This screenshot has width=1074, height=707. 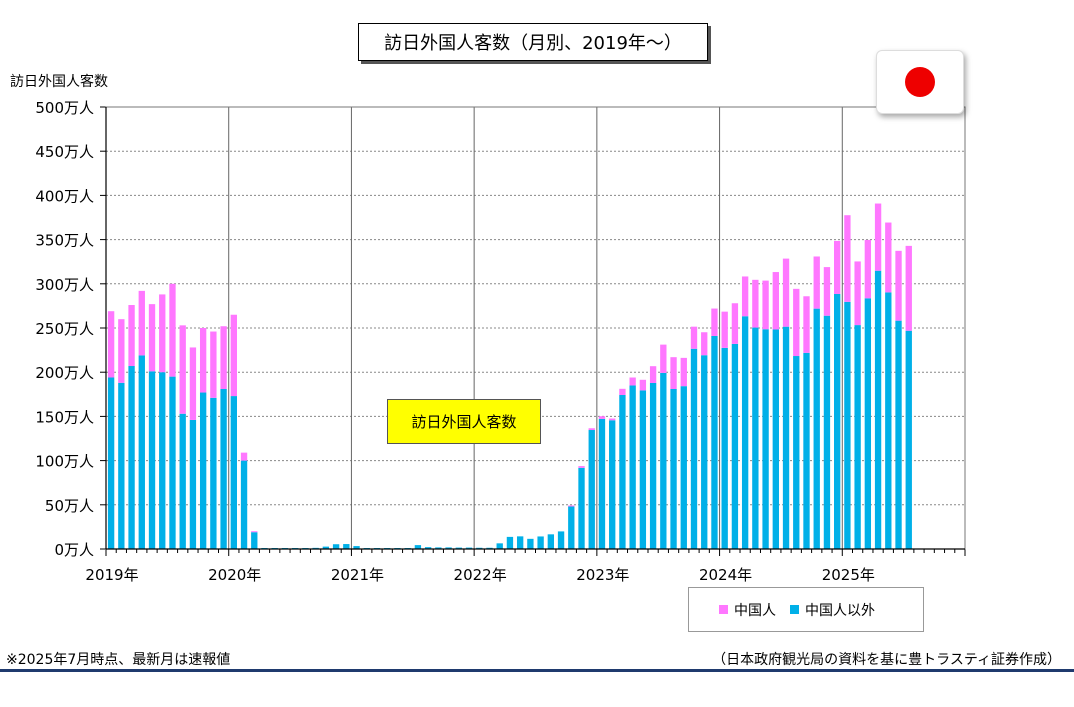 I want to click on japan-flag-card, so click(x=920, y=82).